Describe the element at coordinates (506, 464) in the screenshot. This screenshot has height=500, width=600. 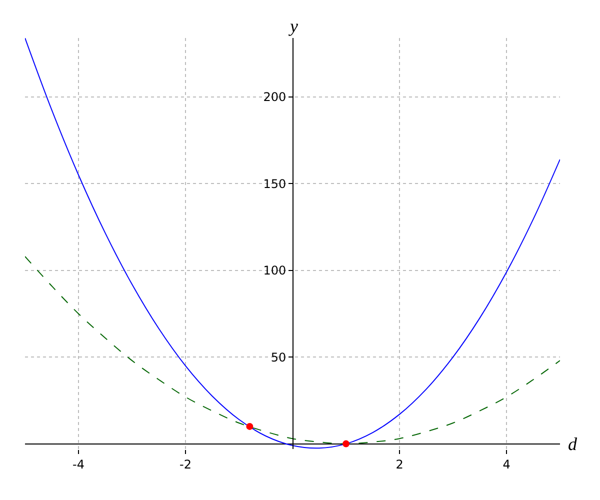
I see `x-tick-label: 4` at that location.